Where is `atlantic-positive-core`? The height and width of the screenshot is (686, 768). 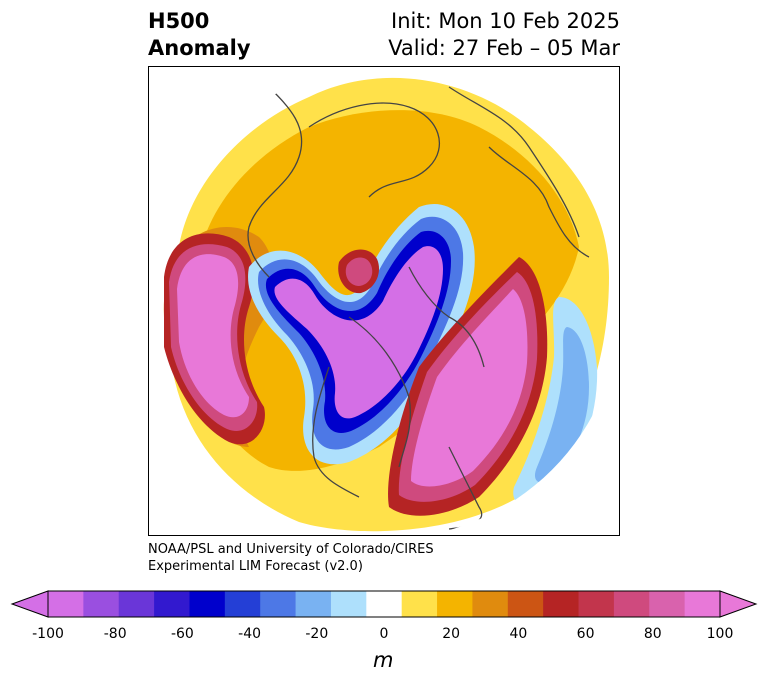
atlantic-positive-core is located at coordinates (469, 388).